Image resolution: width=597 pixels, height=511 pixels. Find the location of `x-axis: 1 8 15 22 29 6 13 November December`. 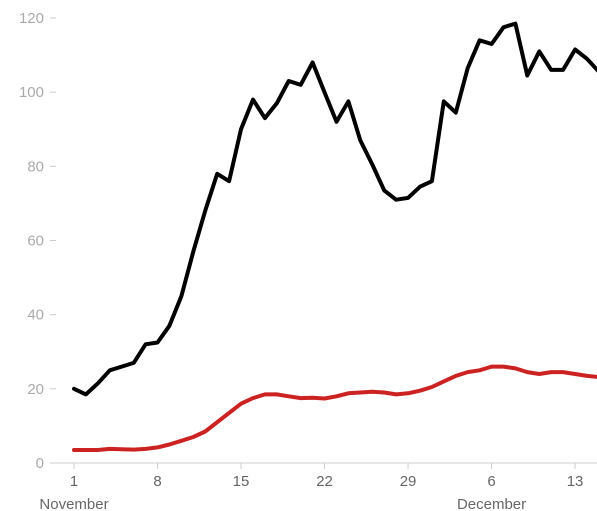

x-axis: 1 8 15 22 29 6 13 November December is located at coordinates (318, 486).